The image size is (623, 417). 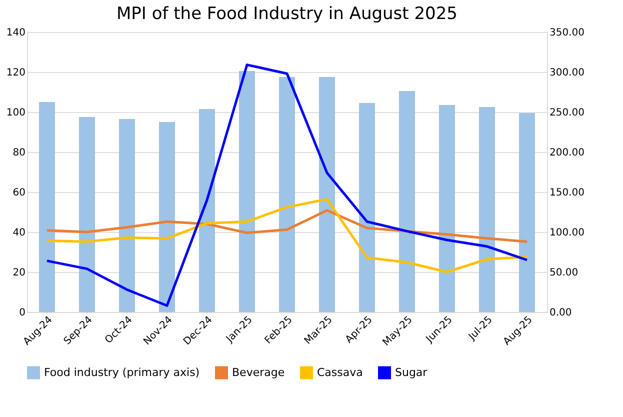 What do you see at coordinates (19, 193) in the screenshot?
I see `y-tick-label: 60` at bounding box center [19, 193].